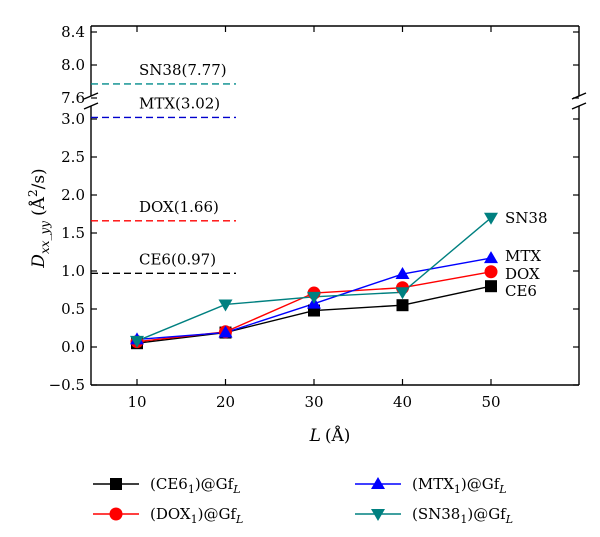 Image resolution: width=600 pixels, height=537 pixels. Describe the element at coordinates (491, 272) in the screenshot. I see `data-point-circle` at that location.